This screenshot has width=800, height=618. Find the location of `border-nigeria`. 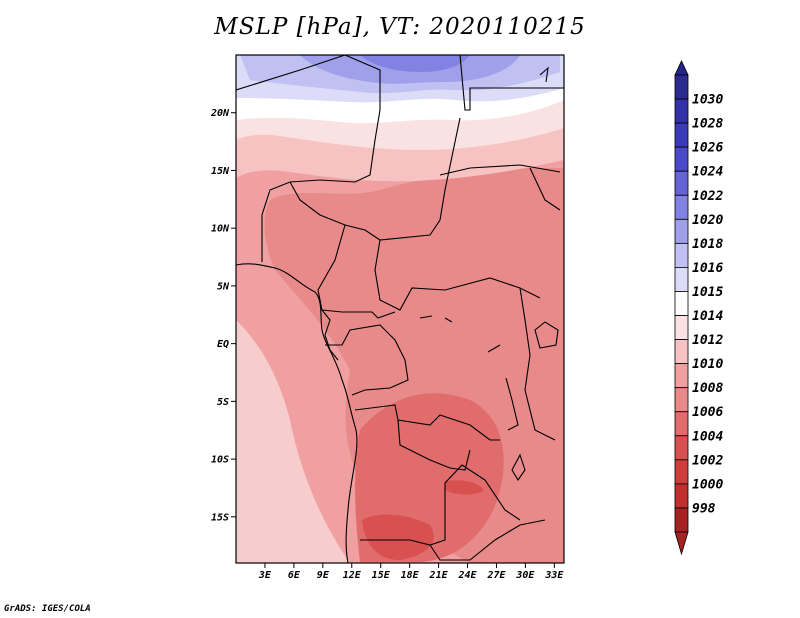

border-nigeria is located at coordinates (335, 211).